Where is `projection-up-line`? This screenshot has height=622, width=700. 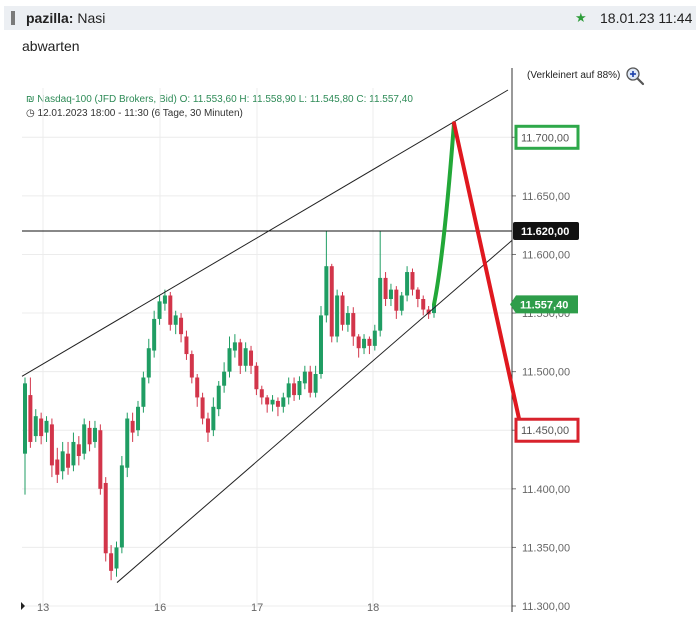 projection-up-line is located at coordinates (444, 214).